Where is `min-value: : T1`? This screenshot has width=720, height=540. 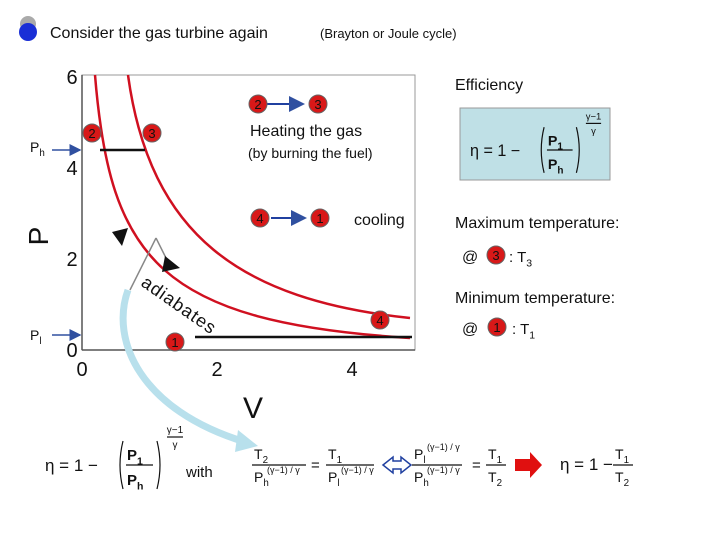
min-value: : T1 is located at coordinates (523, 331).